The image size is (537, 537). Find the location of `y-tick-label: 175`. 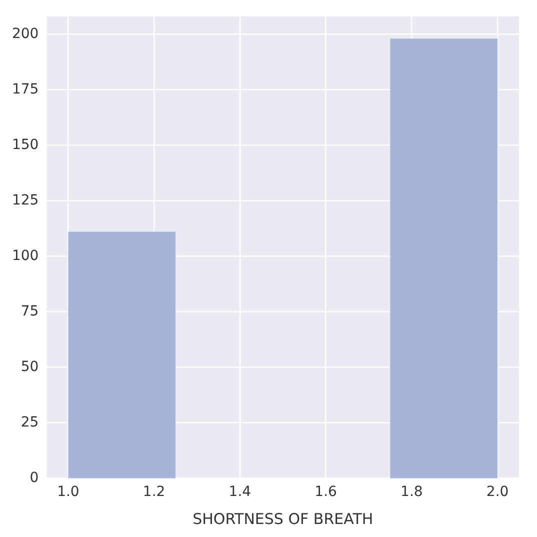

y-tick-label: 175 is located at coordinates (25, 89).